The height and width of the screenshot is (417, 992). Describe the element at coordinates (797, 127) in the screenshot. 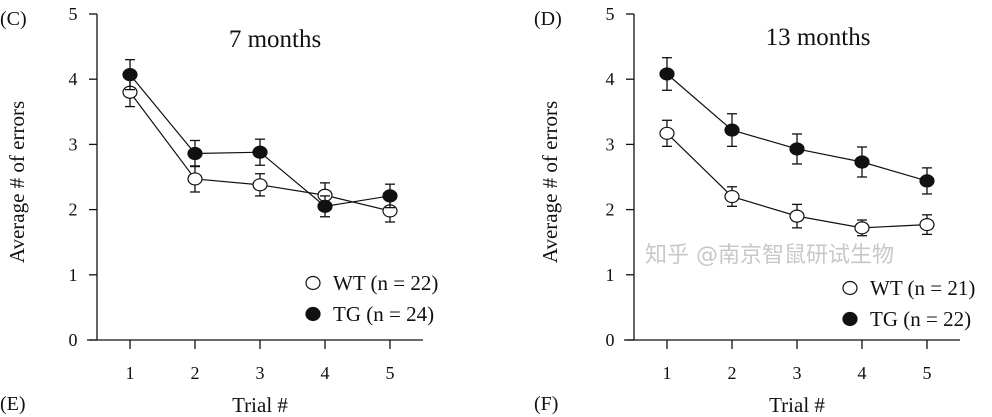

I see `series-line-tg` at that location.